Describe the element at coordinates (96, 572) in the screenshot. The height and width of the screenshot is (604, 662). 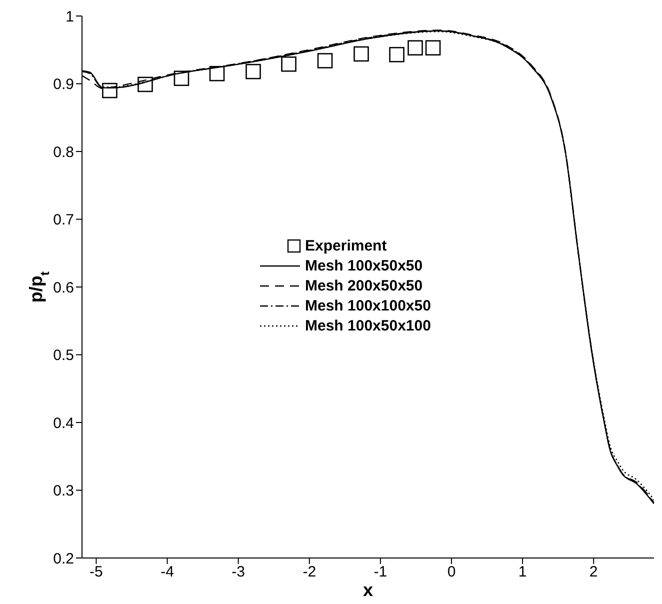
I see `x-tick-label: -5` at that location.